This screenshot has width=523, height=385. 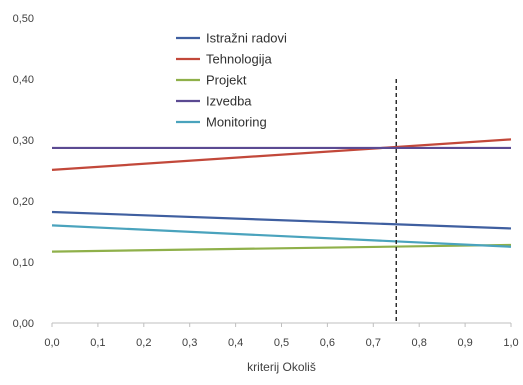 What do you see at coordinates (229, 101) in the screenshot?
I see `legend-label: Izvedba` at bounding box center [229, 101].